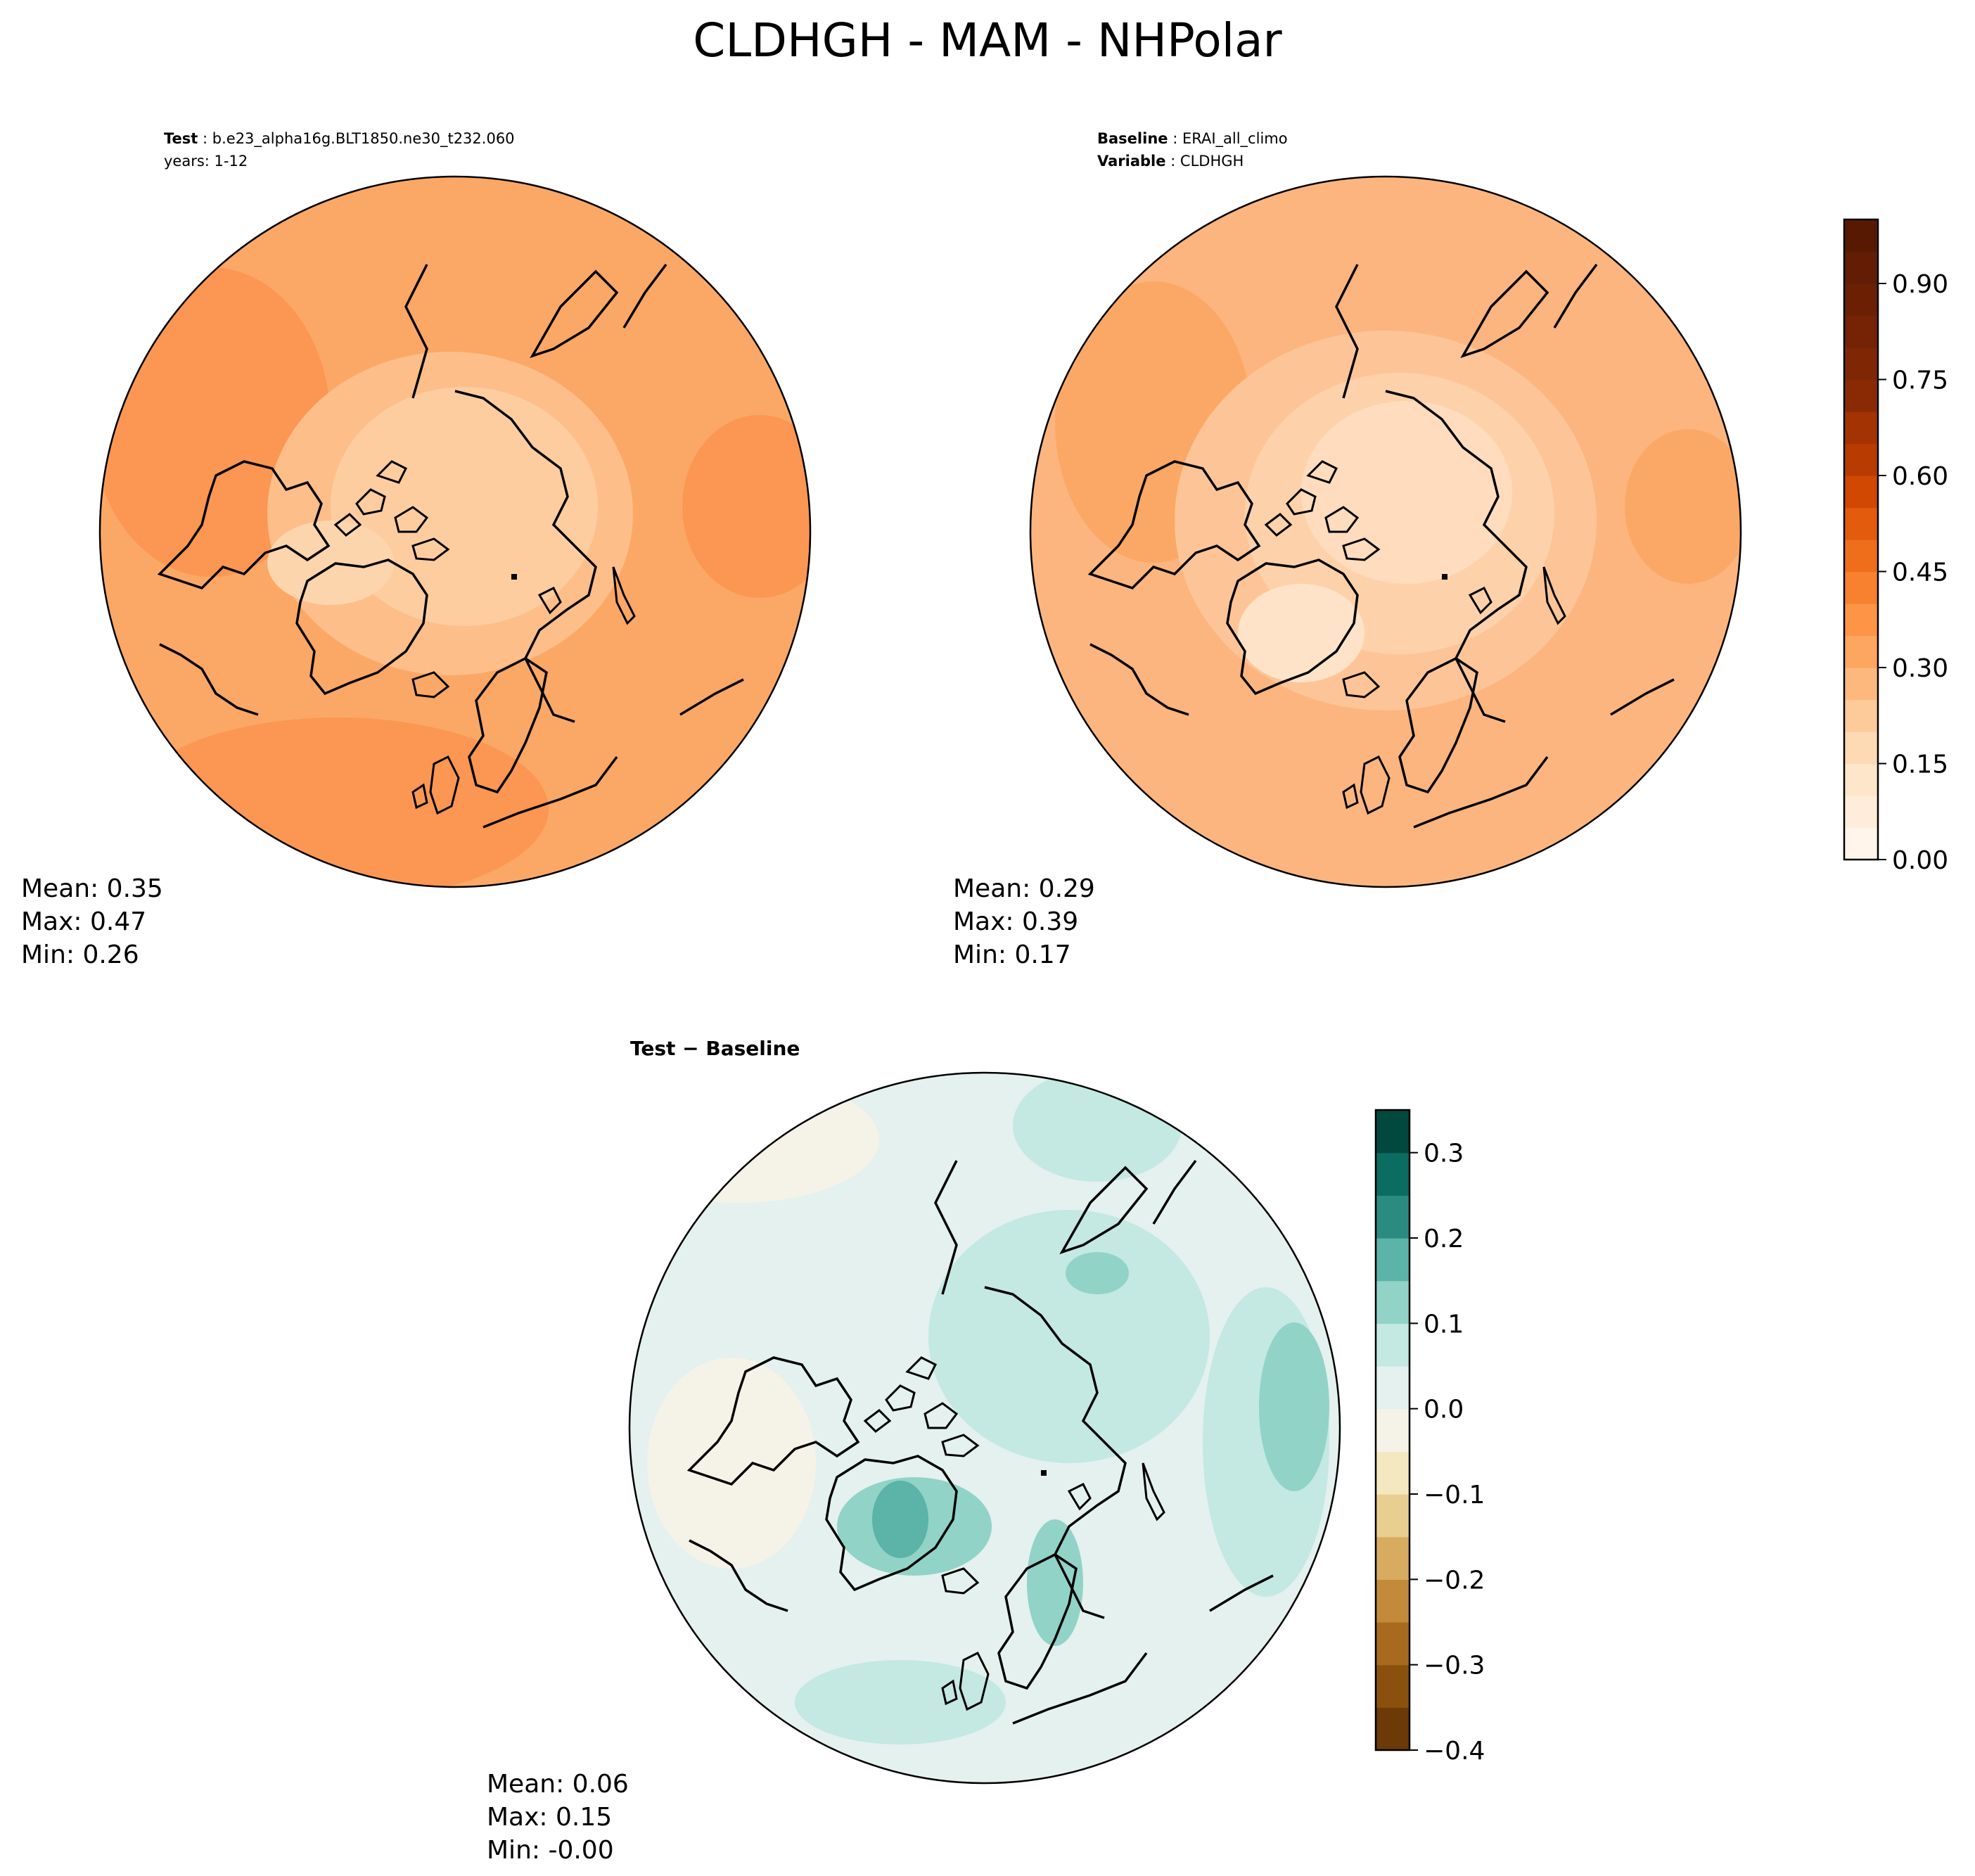  I want to click on colorbar-main-tick-label: 0.75, so click(1920, 381).